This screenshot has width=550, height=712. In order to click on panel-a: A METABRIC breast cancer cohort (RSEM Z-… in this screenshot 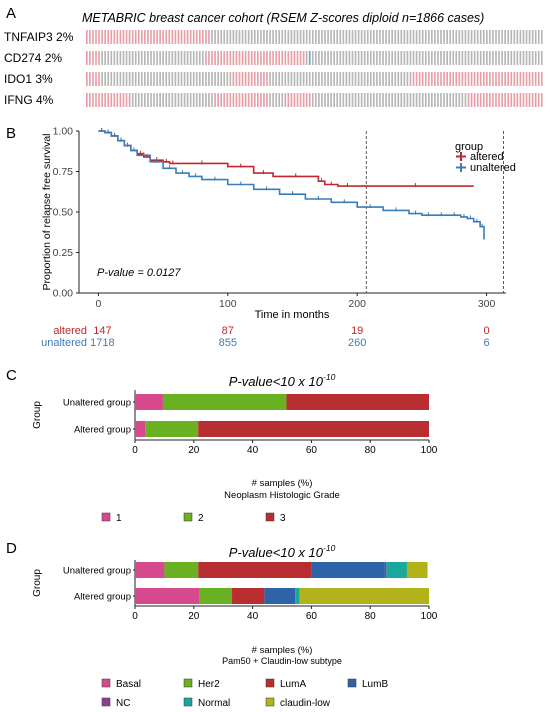, I will do `click(273, 56)`.